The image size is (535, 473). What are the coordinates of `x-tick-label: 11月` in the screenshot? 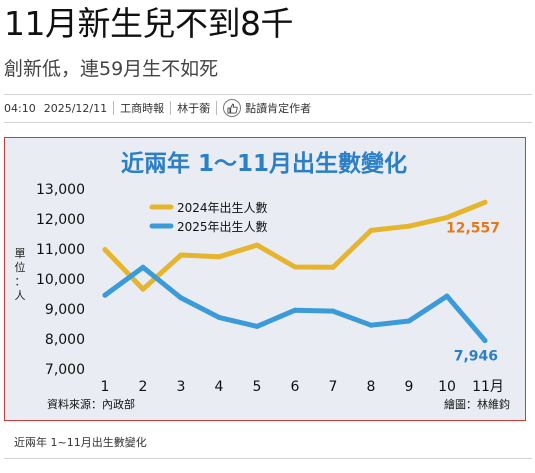 It's located at (488, 387).